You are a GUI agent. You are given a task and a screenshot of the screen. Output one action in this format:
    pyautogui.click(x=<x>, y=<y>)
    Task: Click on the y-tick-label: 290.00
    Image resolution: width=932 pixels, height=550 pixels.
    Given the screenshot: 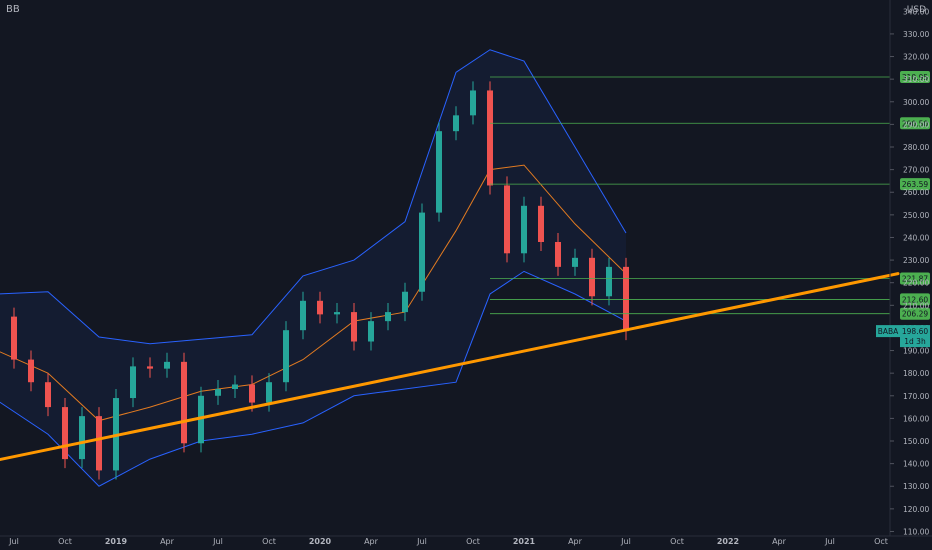 What is the action you would take?
    pyautogui.click(x=916, y=124)
    